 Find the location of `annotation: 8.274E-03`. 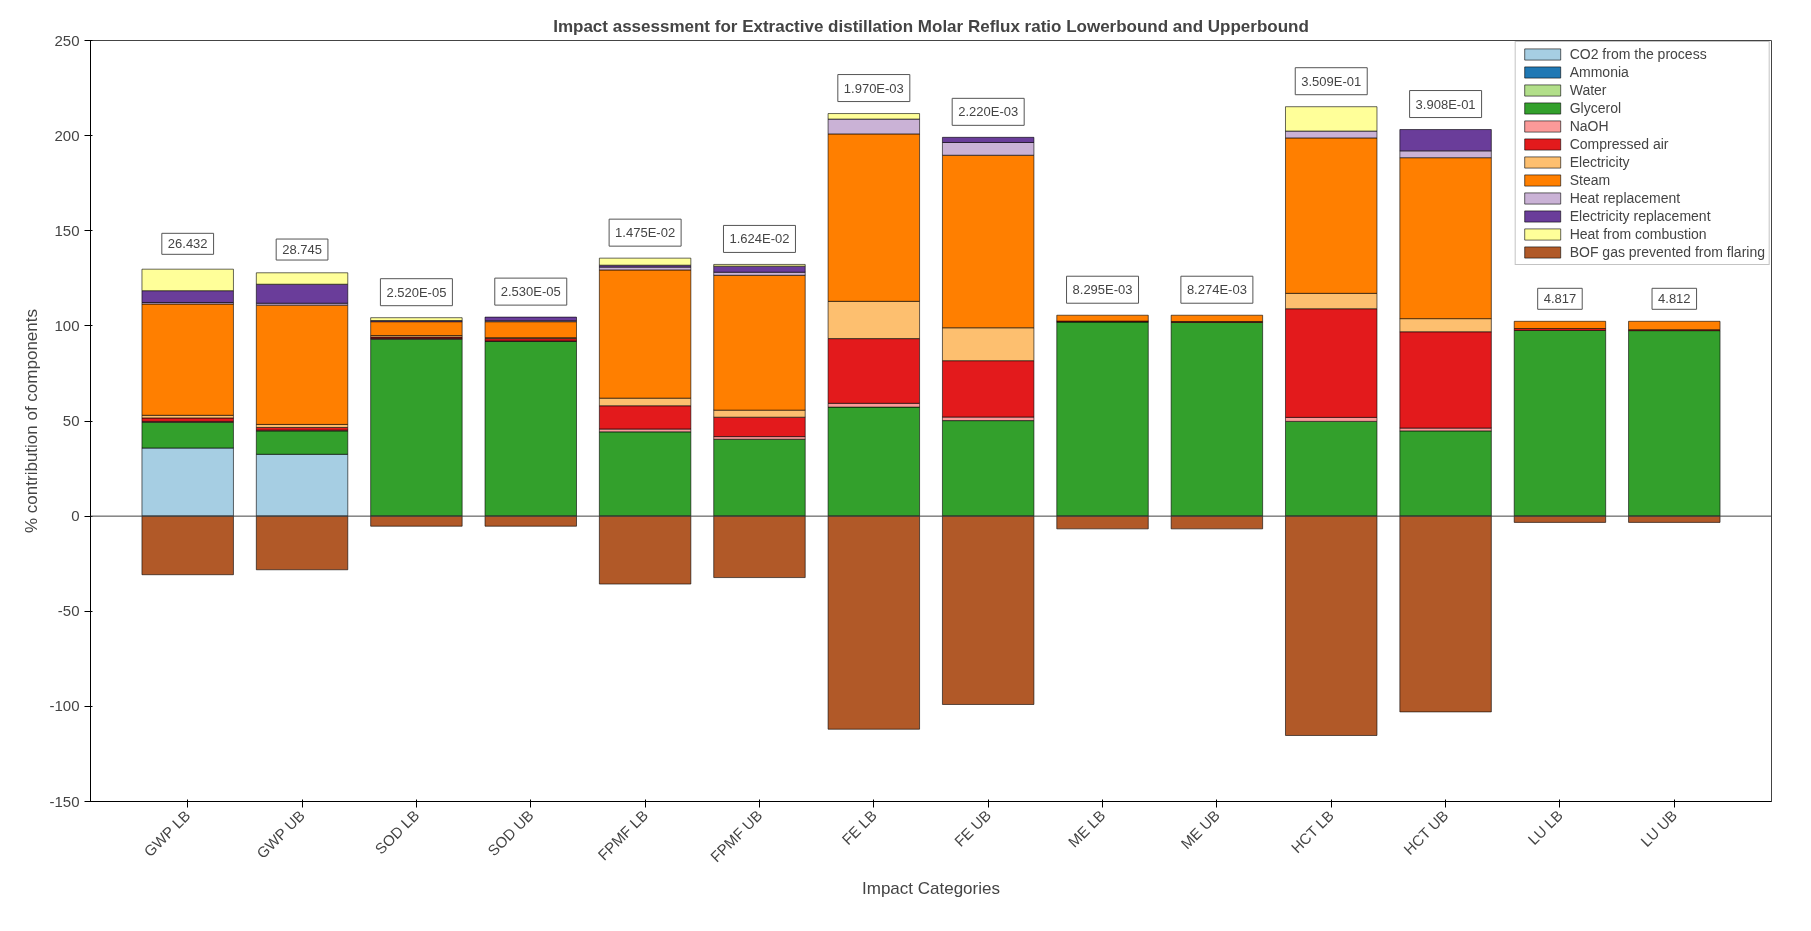

annotation: 8.274E-03 is located at coordinates (1216, 290).